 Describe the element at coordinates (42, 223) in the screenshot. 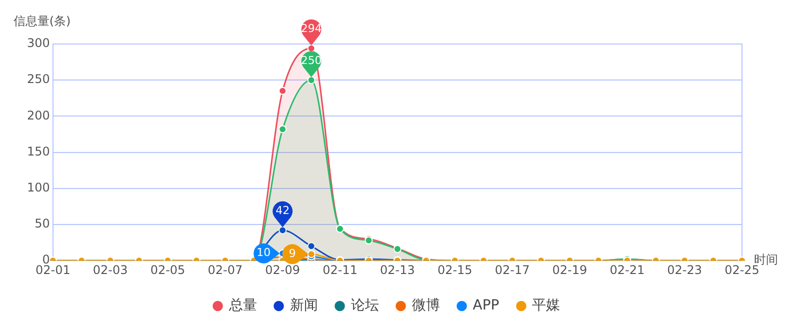

I see `y-tick-label: 50` at that location.